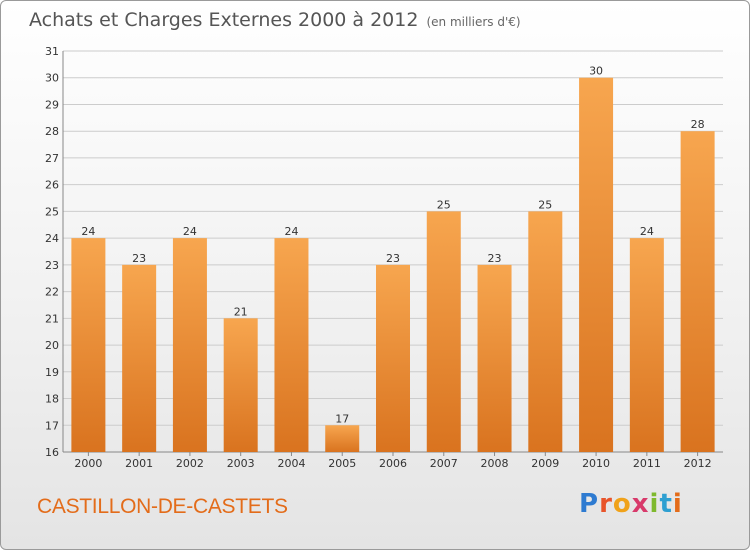 The image size is (750, 550). I want to click on logo-letter: t, so click(666, 504).